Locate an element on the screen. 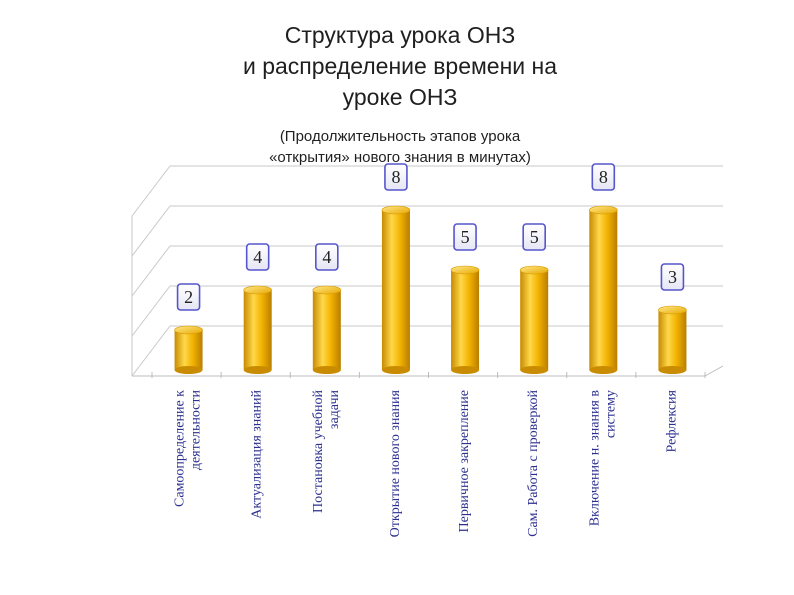 The height and width of the screenshot is (595, 794). chart-title-line-3: уроке ОНЗ is located at coordinates (400, 97).